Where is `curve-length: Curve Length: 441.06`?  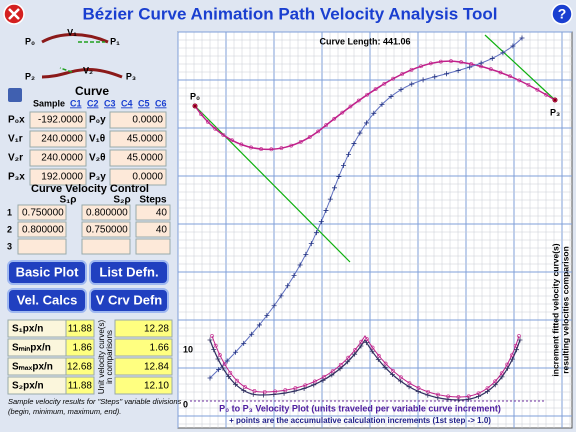
curve-length: Curve Length: 441.06 is located at coordinates (364, 41).